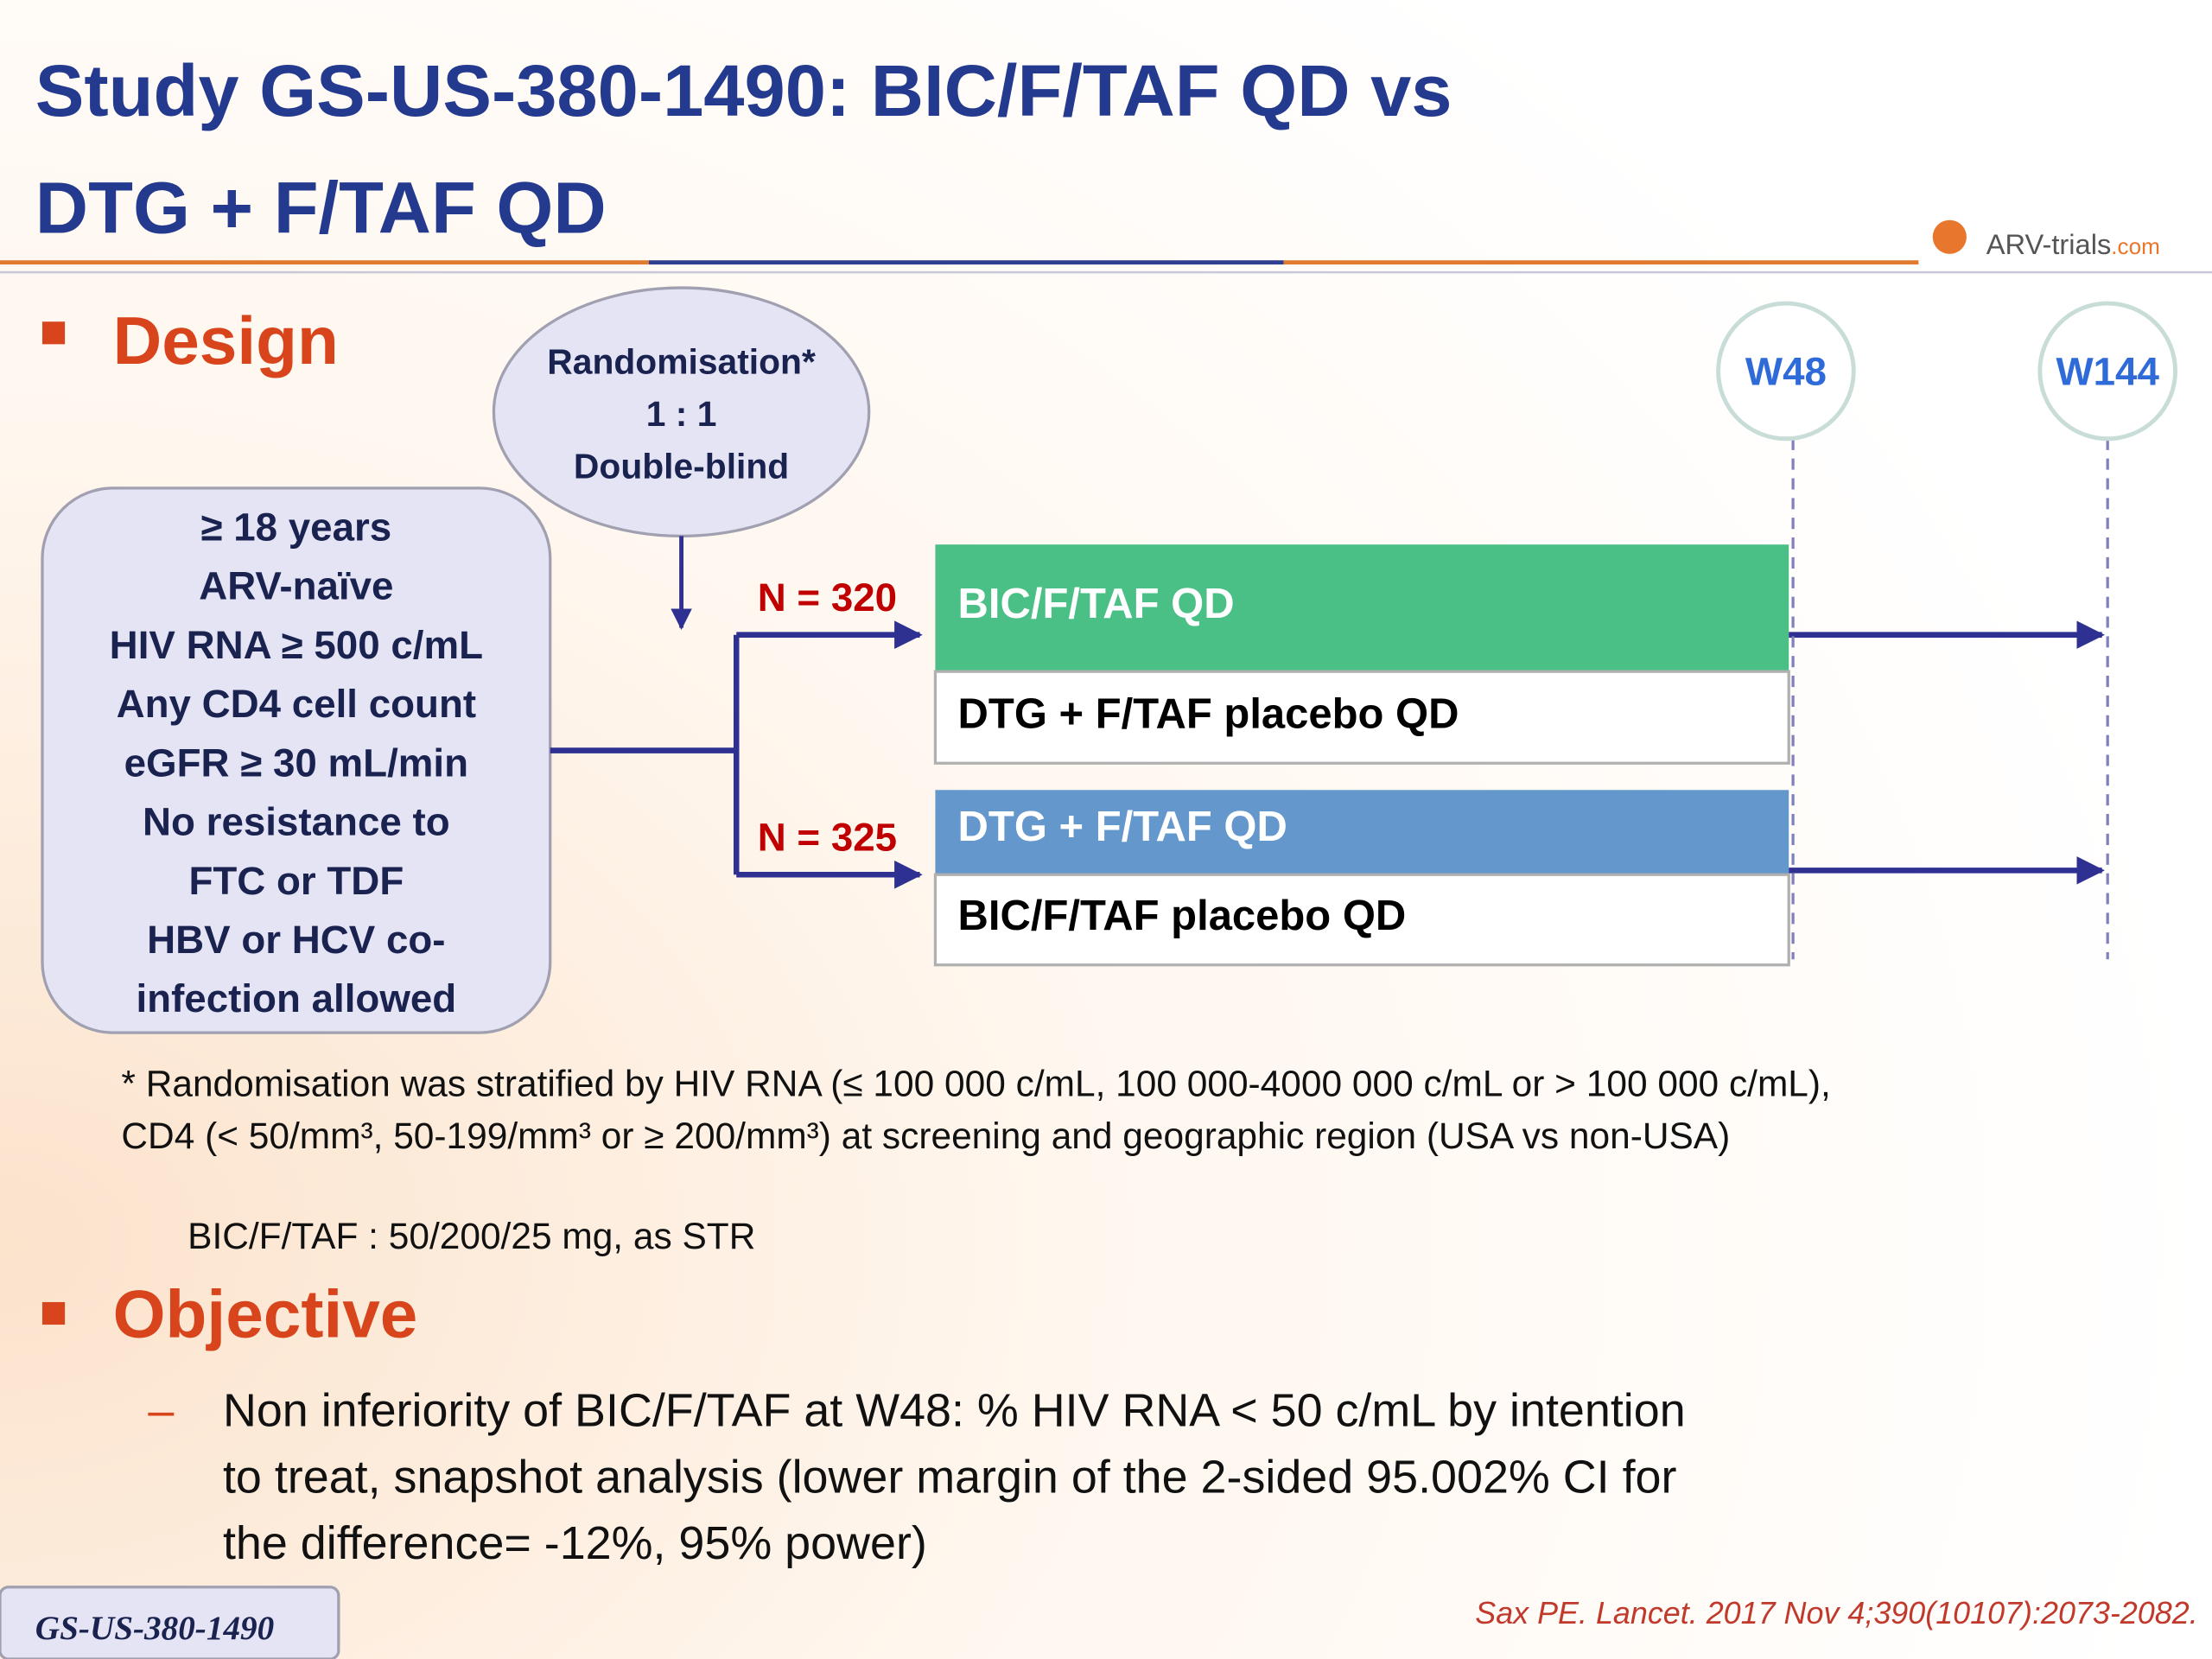 The image size is (2212, 1659). I want to click on logo-suffix: .com, so click(2135, 246).